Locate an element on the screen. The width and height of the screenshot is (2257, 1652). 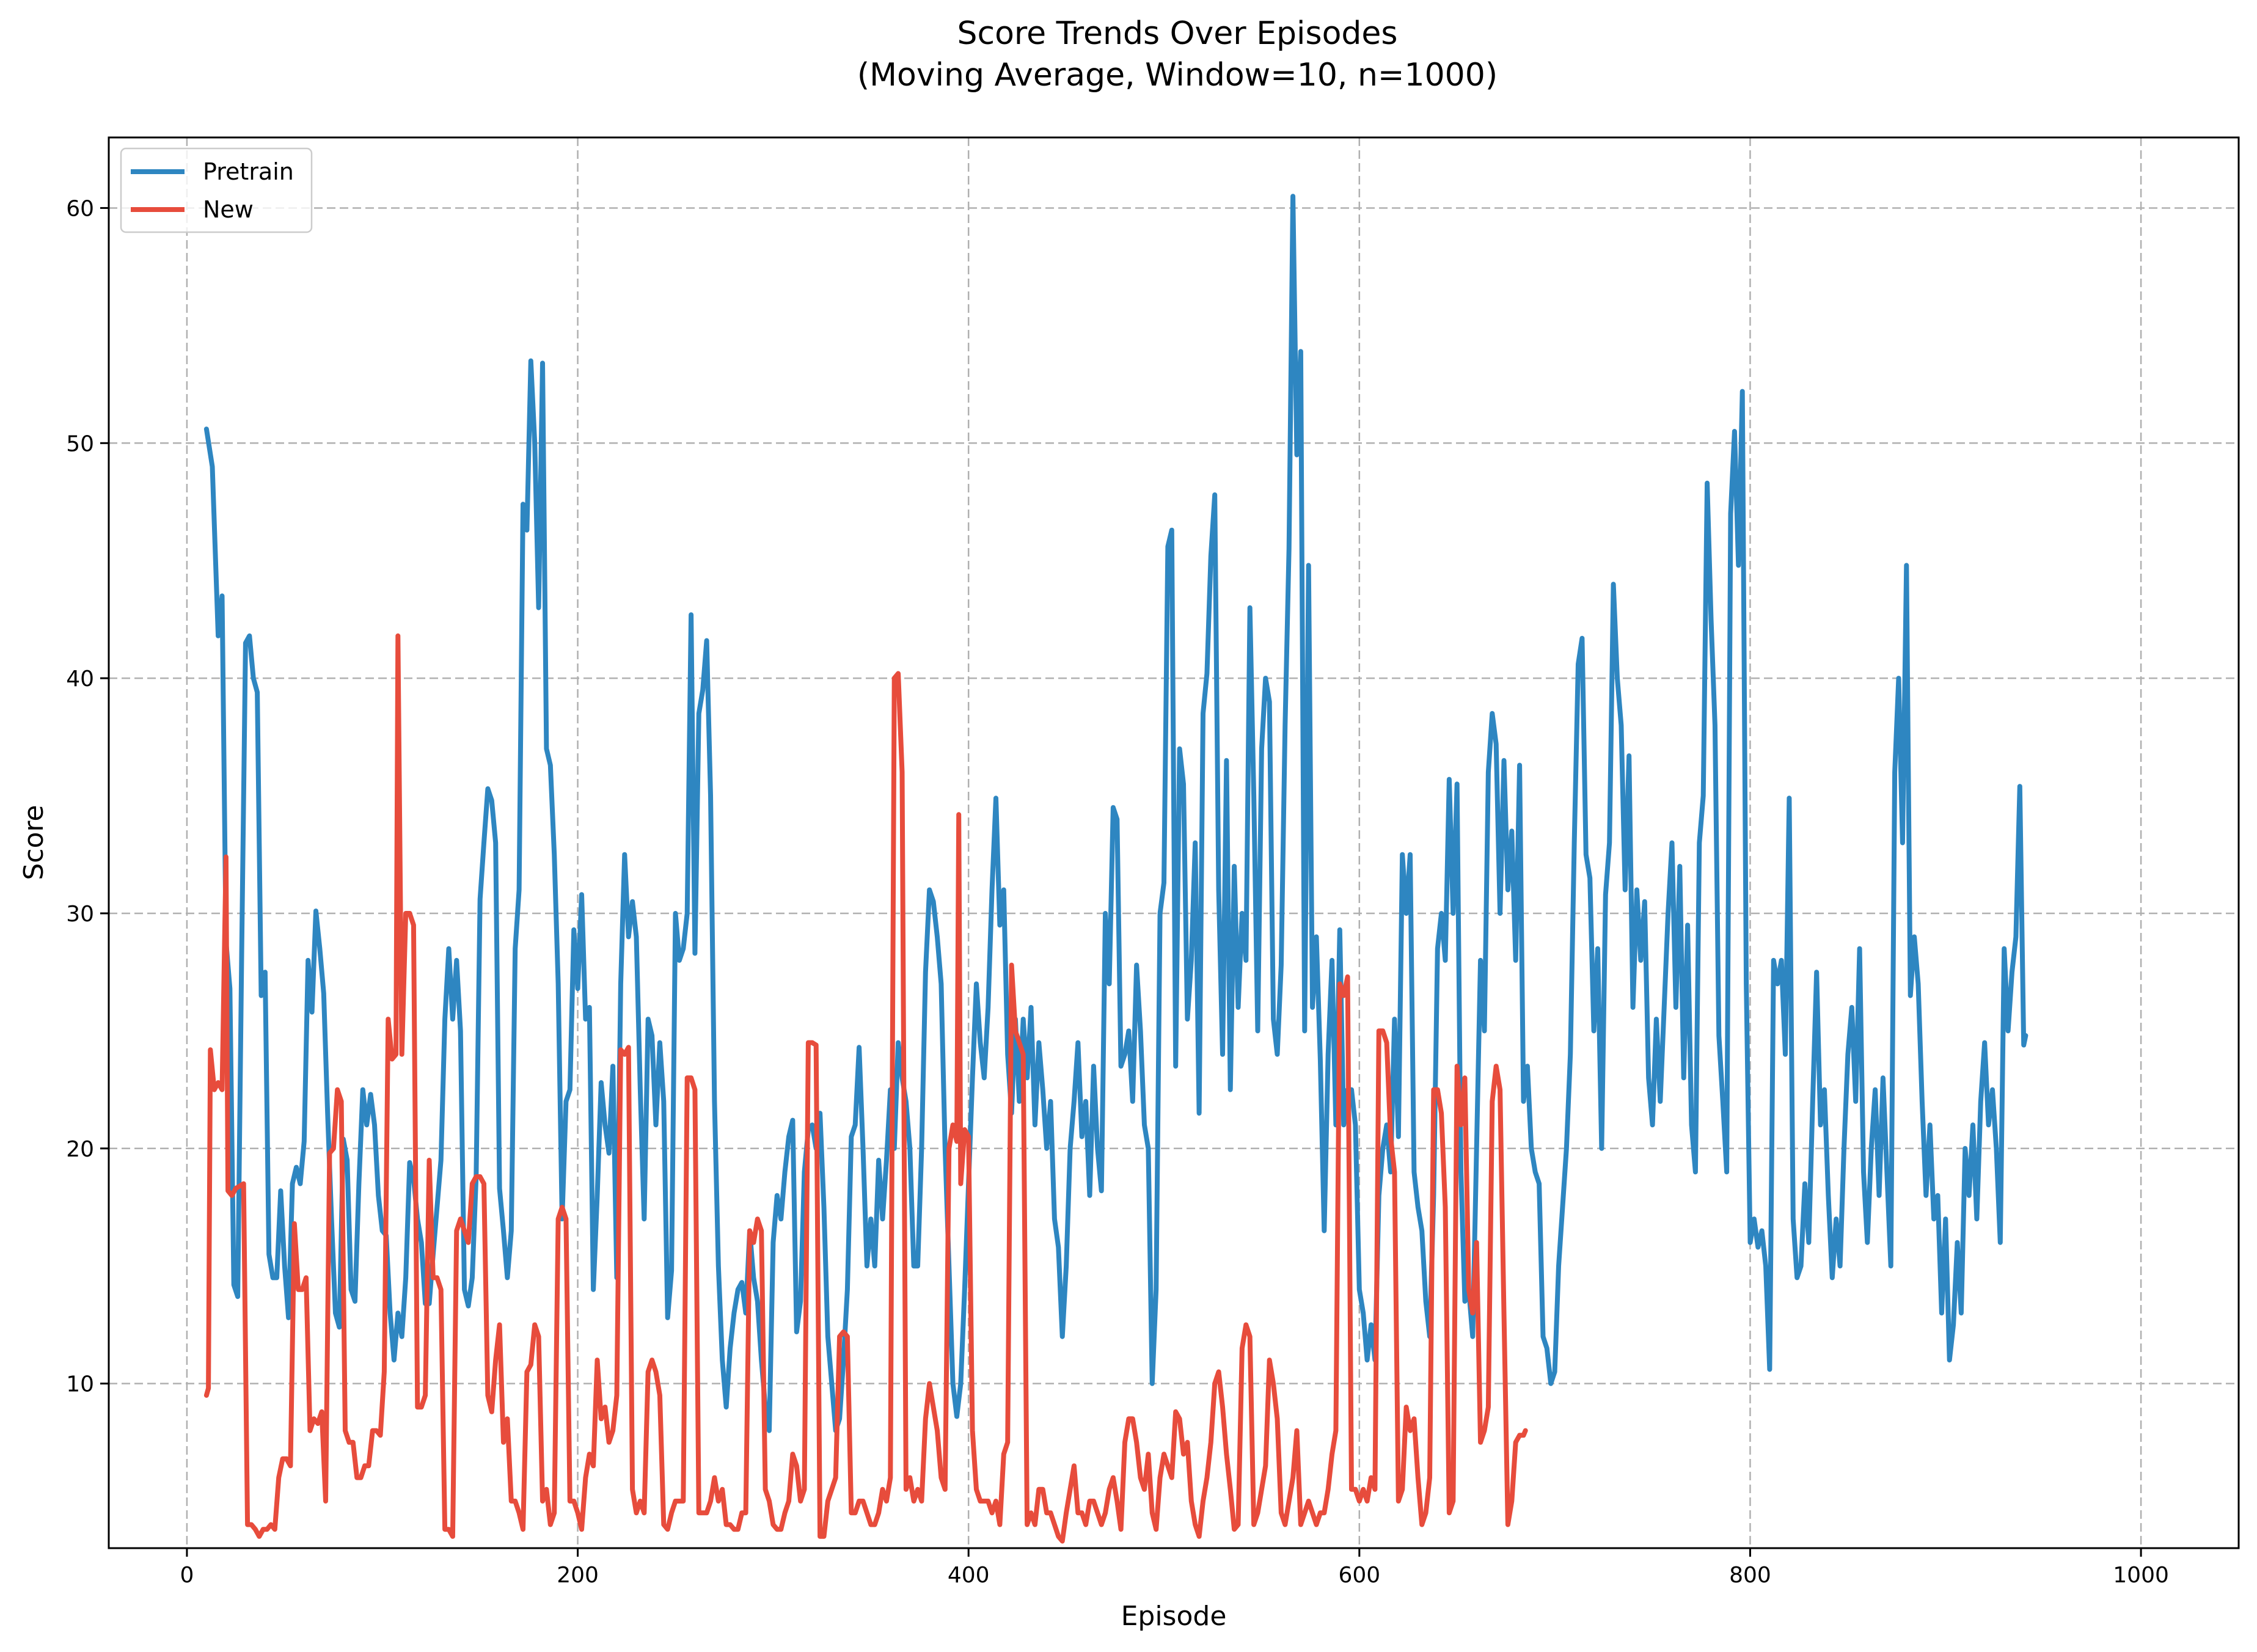
legend: Pretrain New is located at coordinates (217, 190).